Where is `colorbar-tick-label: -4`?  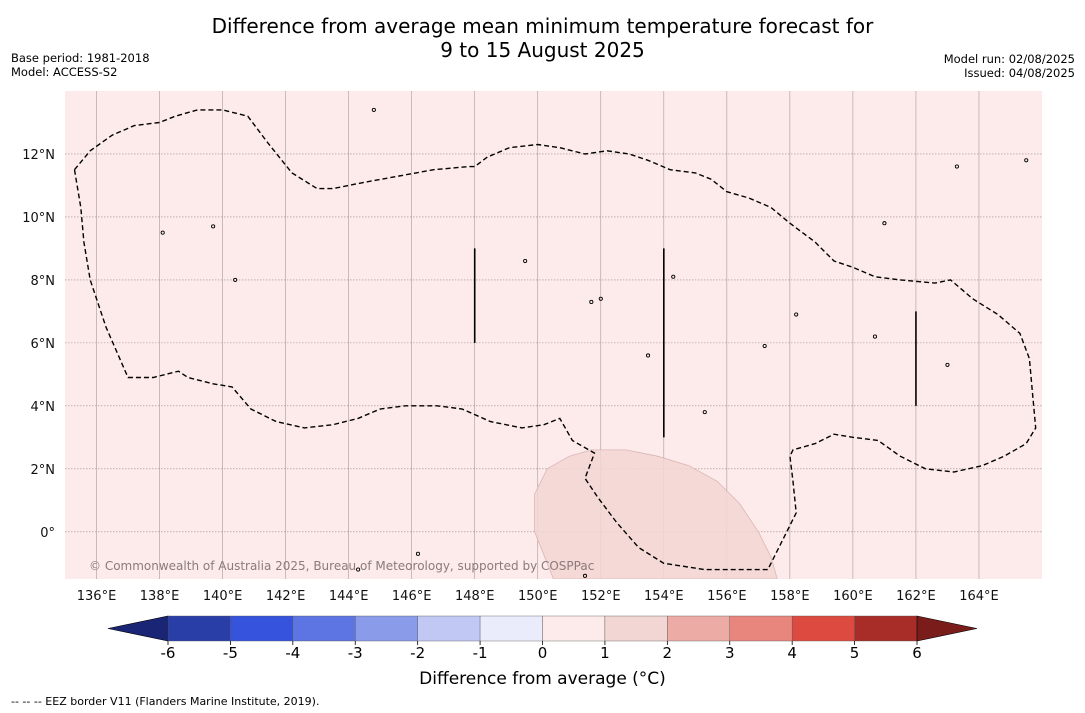
colorbar-tick-label: -4 is located at coordinates (292, 653).